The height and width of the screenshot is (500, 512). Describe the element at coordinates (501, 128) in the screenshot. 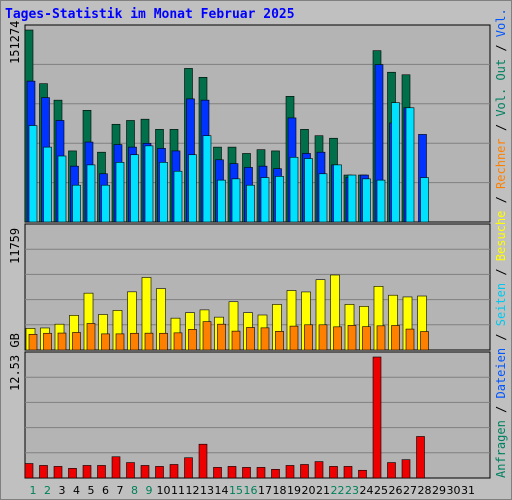

I see `legend-segment-9: /` at that location.